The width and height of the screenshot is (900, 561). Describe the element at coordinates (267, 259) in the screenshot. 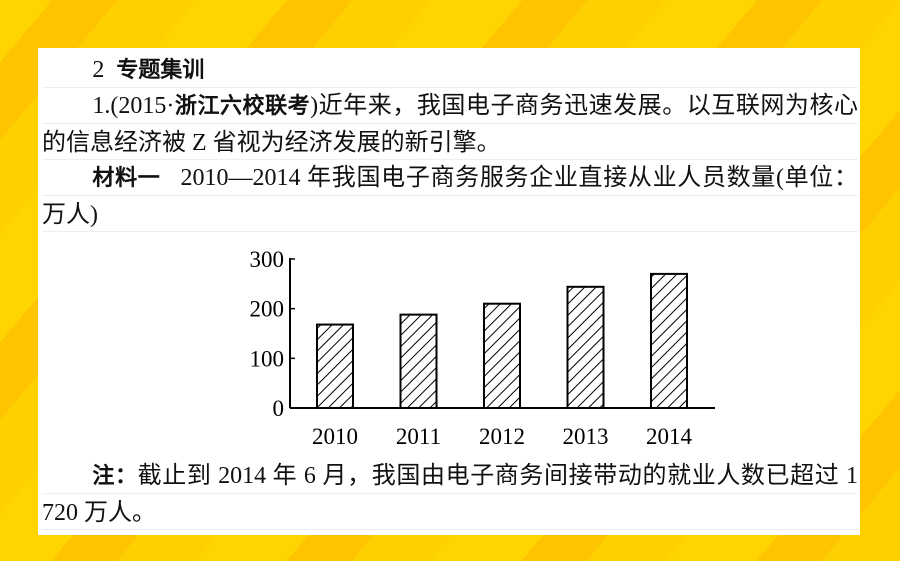

I see `y-tick-label: 300` at that location.